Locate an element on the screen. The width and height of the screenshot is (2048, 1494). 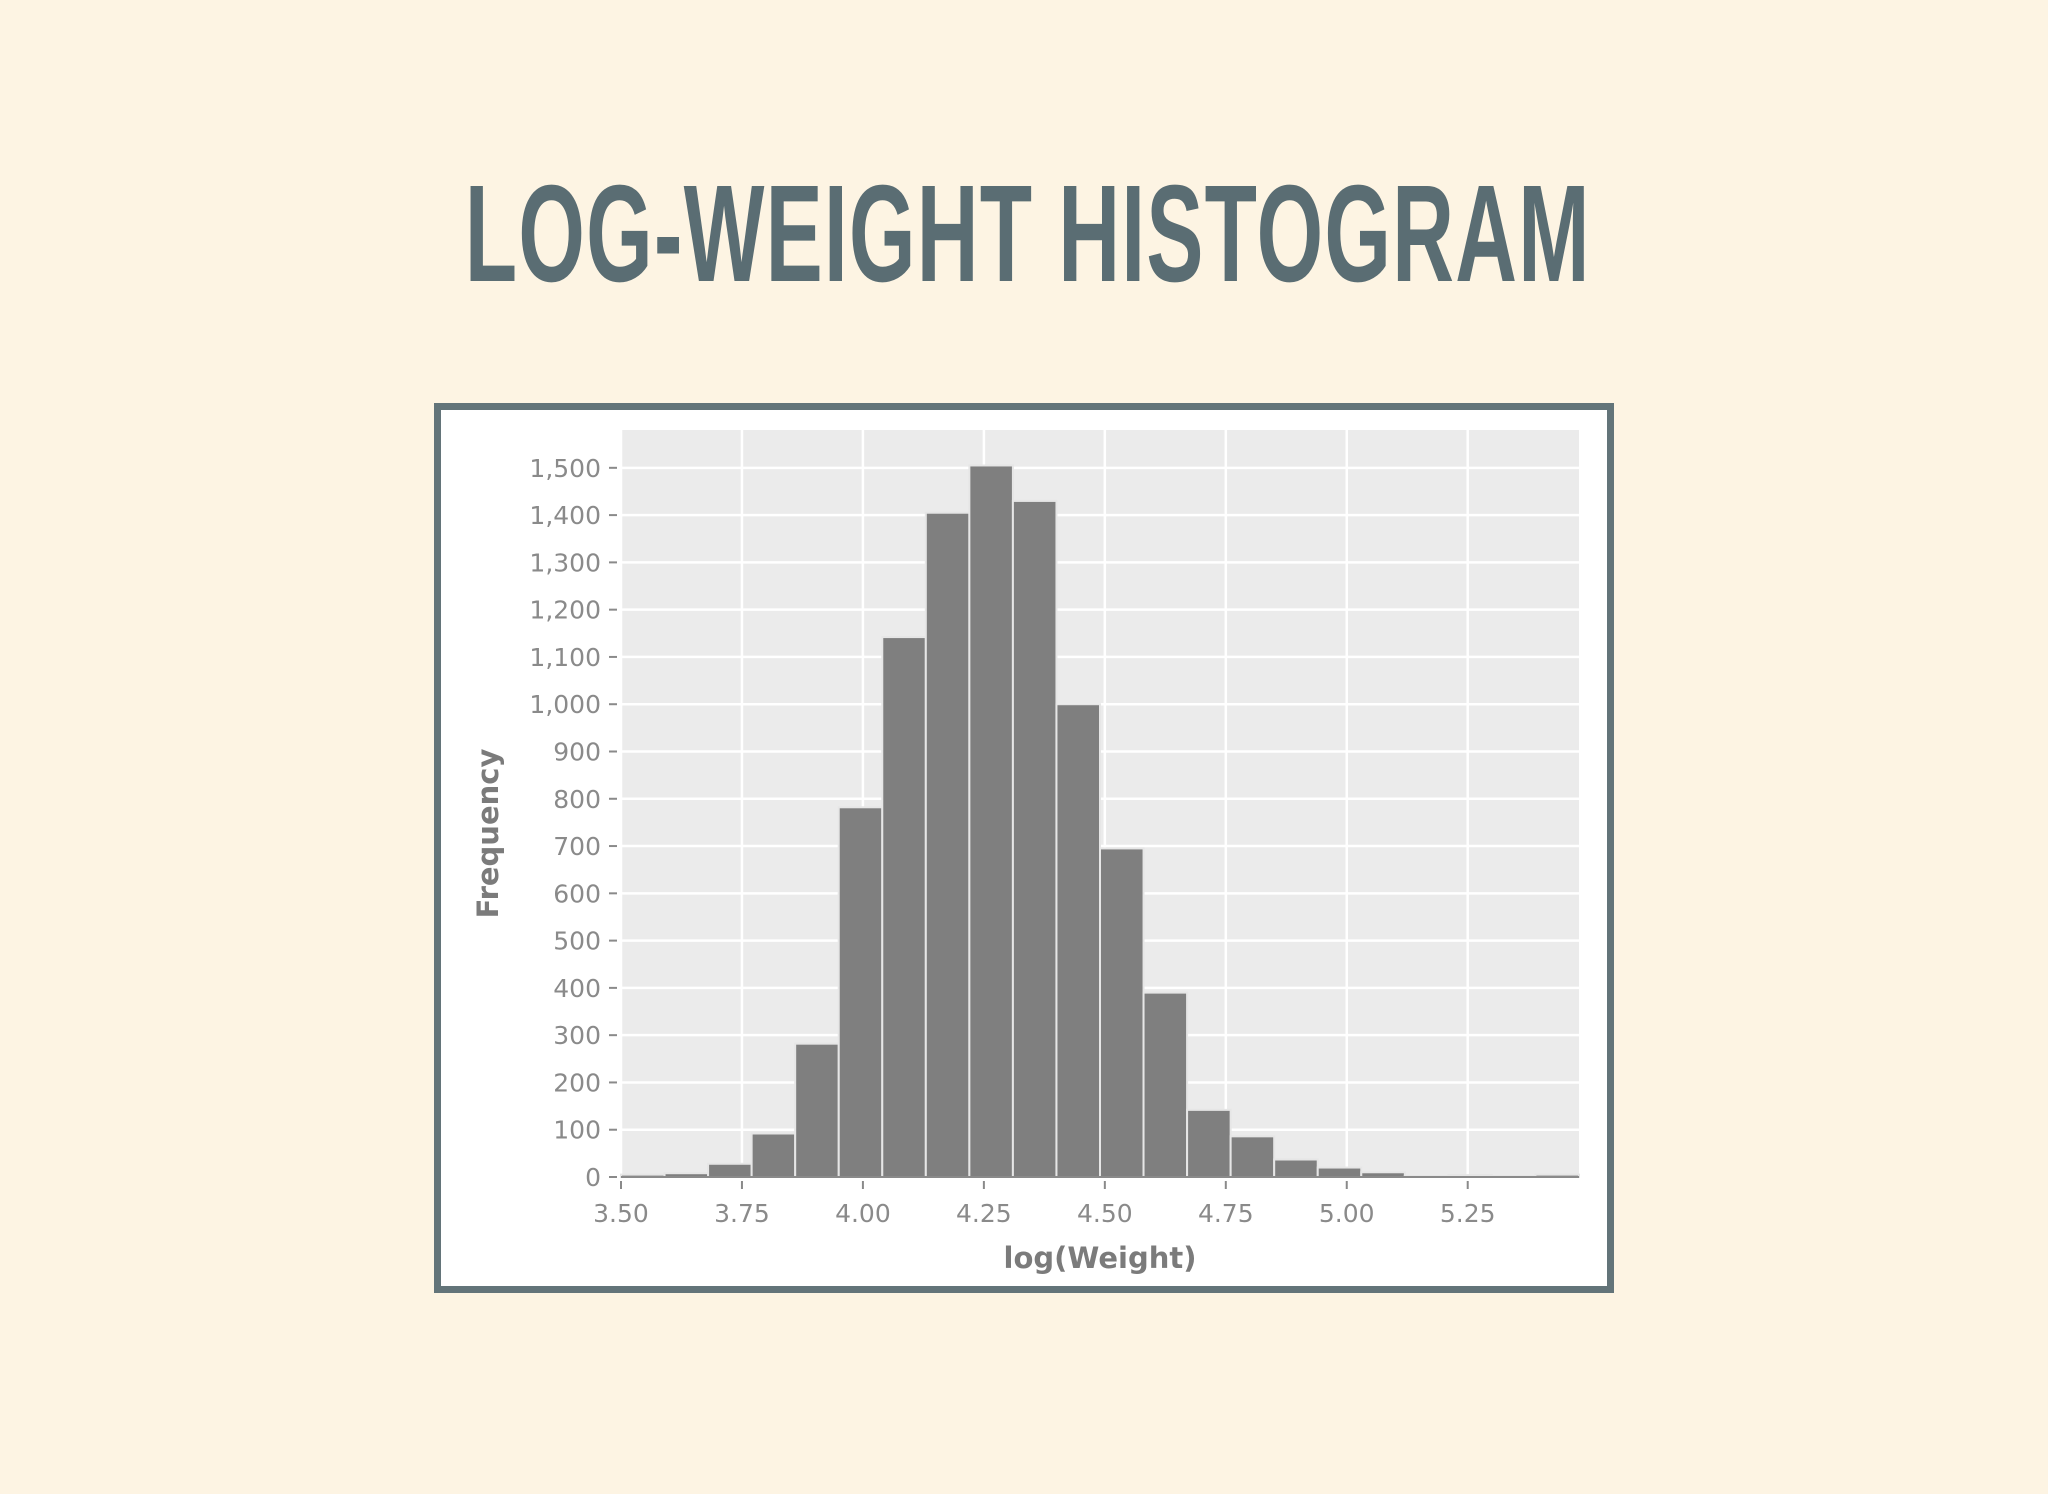
y-tick-label: 100 is located at coordinates (577, 1130).